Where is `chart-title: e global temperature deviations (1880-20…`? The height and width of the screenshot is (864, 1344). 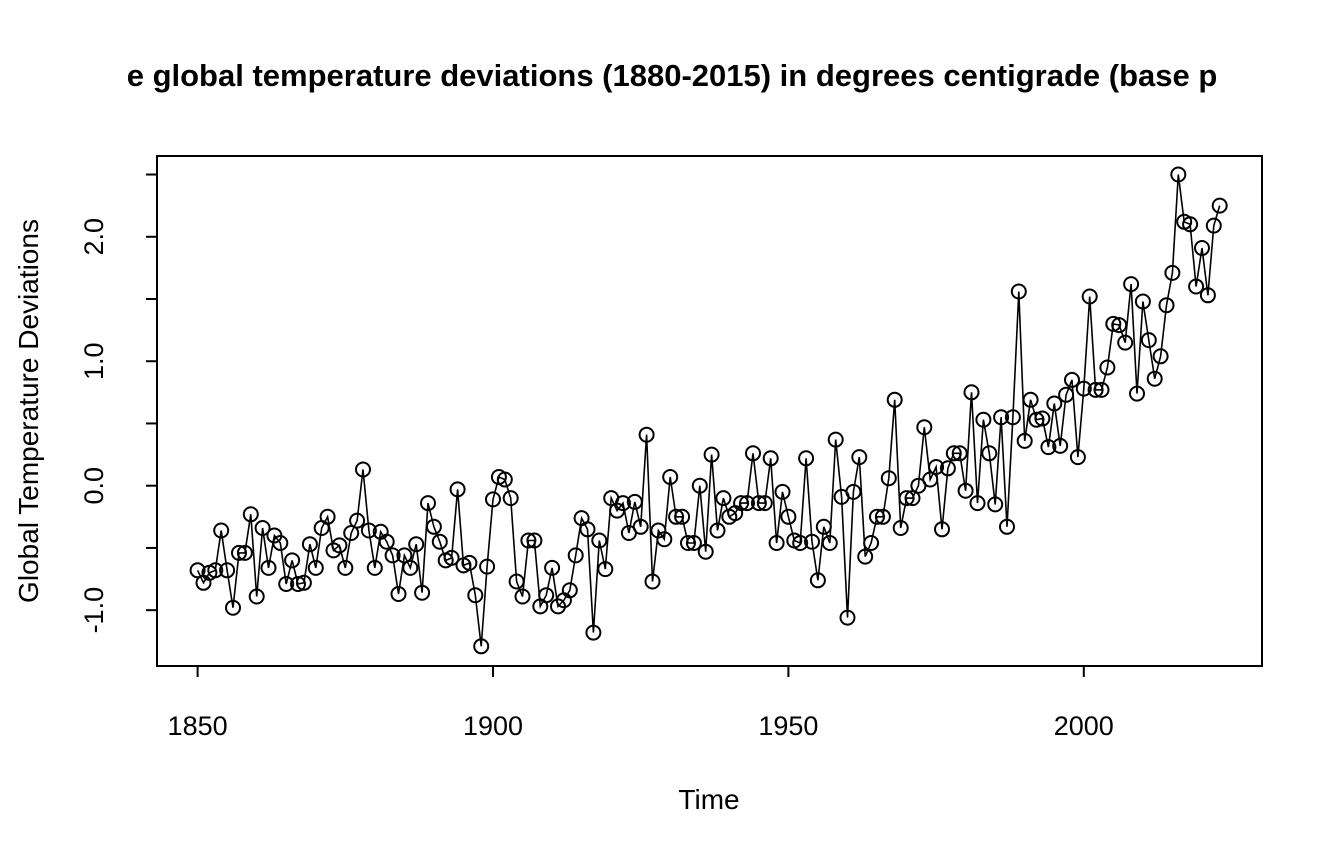 chart-title: e global temperature deviations (1880-20… is located at coordinates (672, 75).